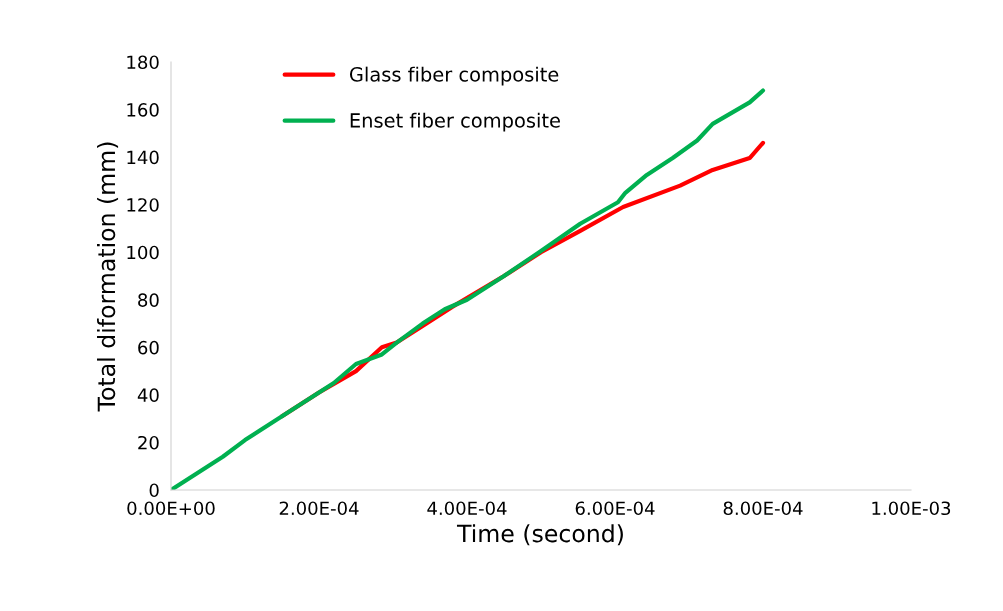 This screenshot has width=1003, height=611. What do you see at coordinates (763, 508) in the screenshot?
I see `x-tick-label: 8.00E-04` at bounding box center [763, 508].